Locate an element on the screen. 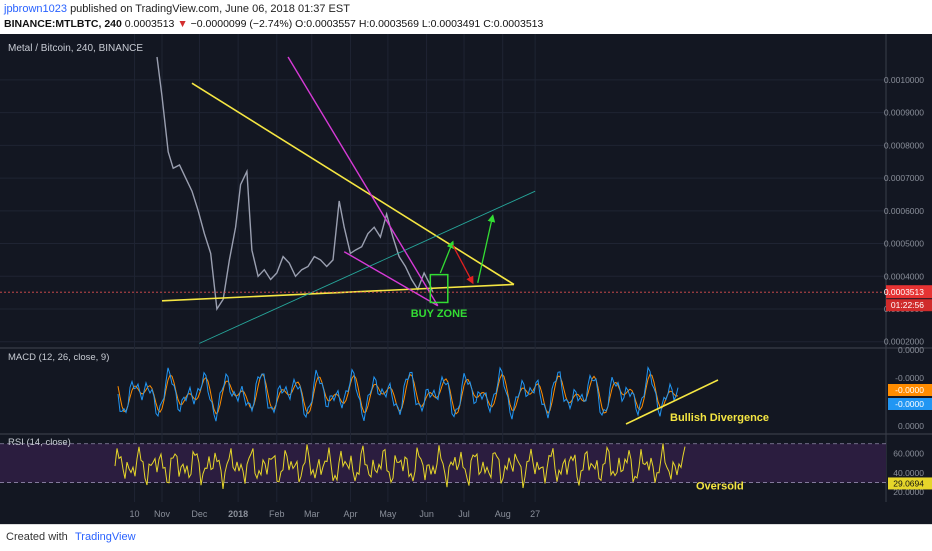 Image resolution: width=932 pixels, height=551 pixels. last-price-label: 0.0003513 is located at coordinates (904, 292).